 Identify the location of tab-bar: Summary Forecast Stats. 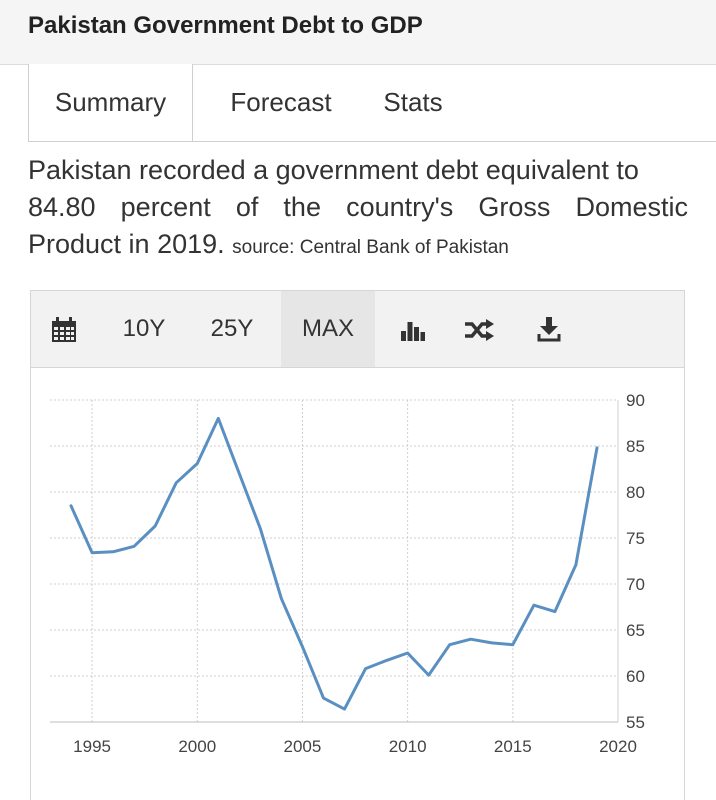
(372, 103).